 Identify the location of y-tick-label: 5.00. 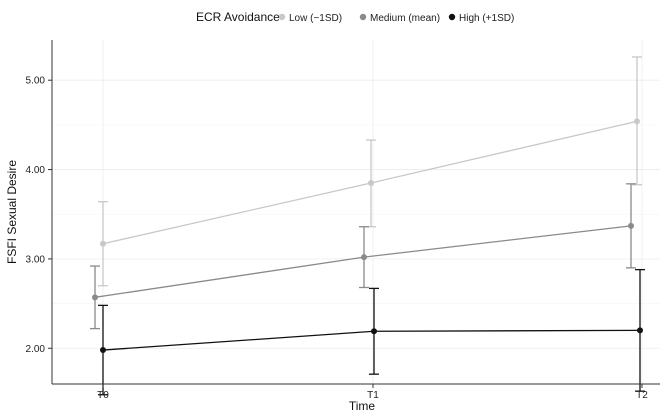
(36, 81).